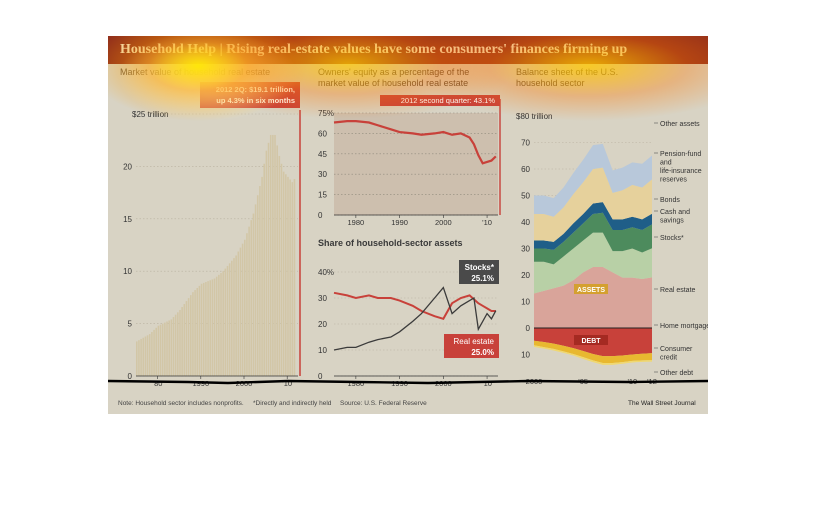 Image resolution: width=816 pixels, height=508 pixels. Describe the element at coordinates (678, 290) in the screenshot. I see `balance-label-real-estate: Real estate` at that location.